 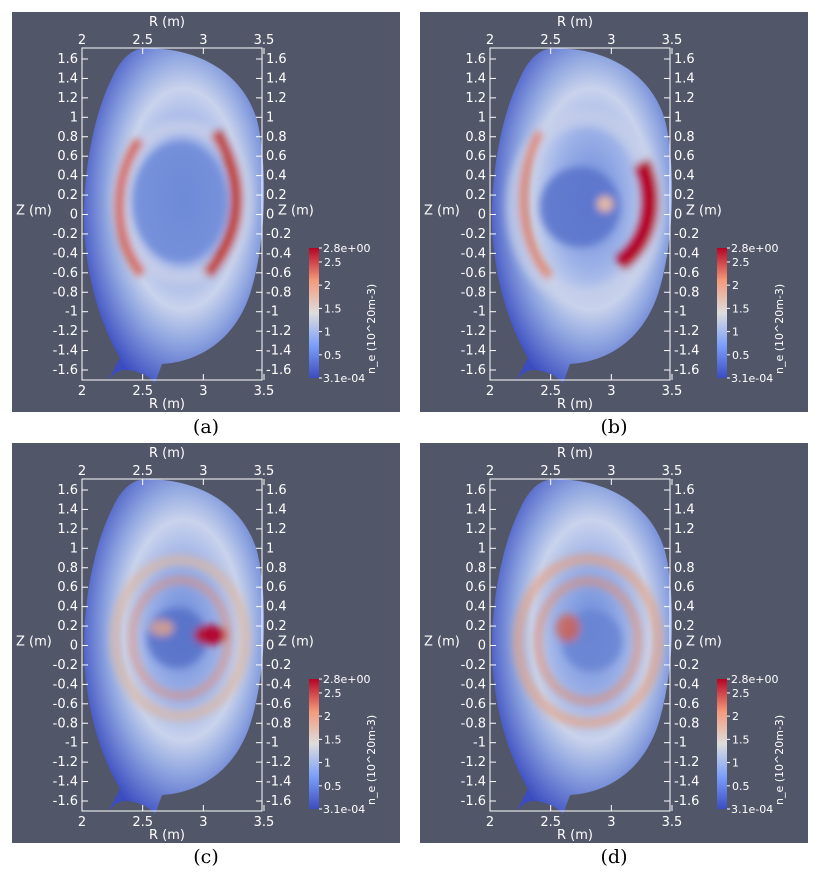 I want to click on colorbar-gradient, so click(x=314, y=313).